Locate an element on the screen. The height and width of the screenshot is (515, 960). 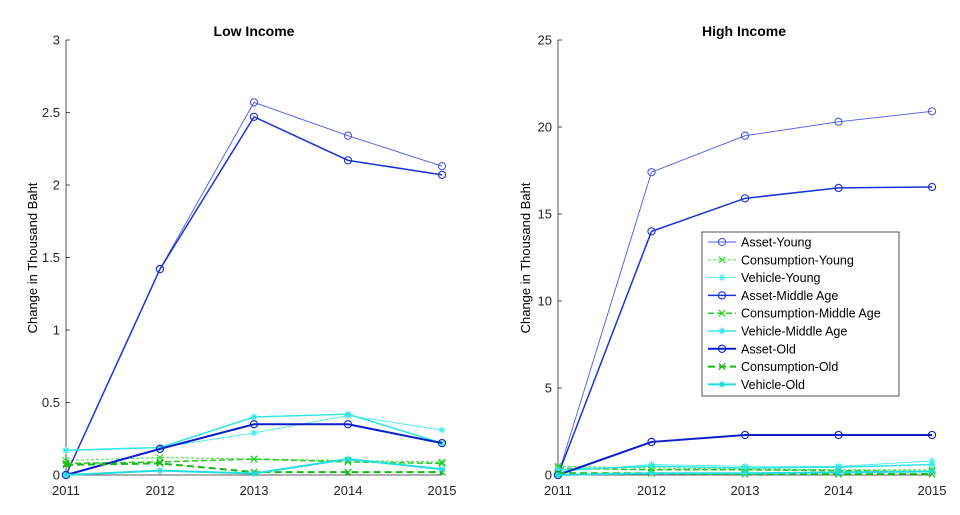
low-income-y-tick-label: 1.5 is located at coordinates (51, 257).